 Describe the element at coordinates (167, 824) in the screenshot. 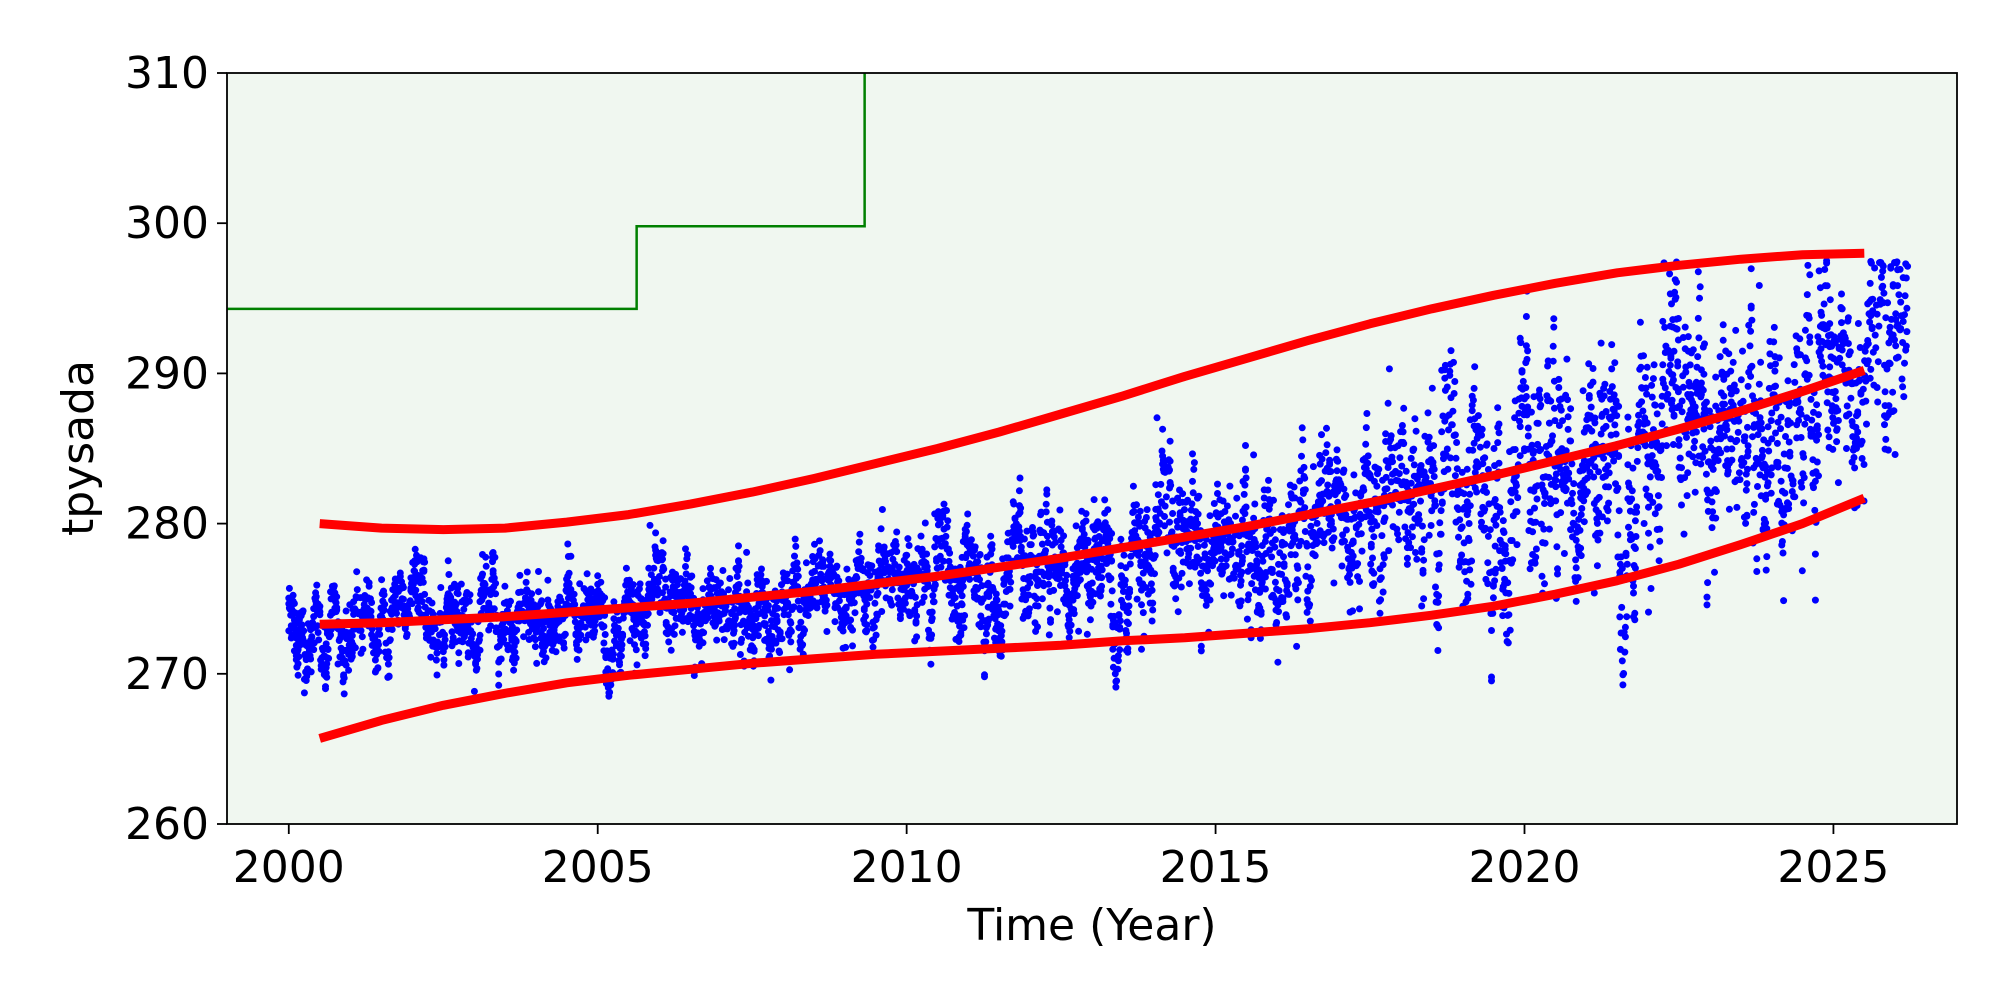

I see `y-tick-label: 260` at that location.